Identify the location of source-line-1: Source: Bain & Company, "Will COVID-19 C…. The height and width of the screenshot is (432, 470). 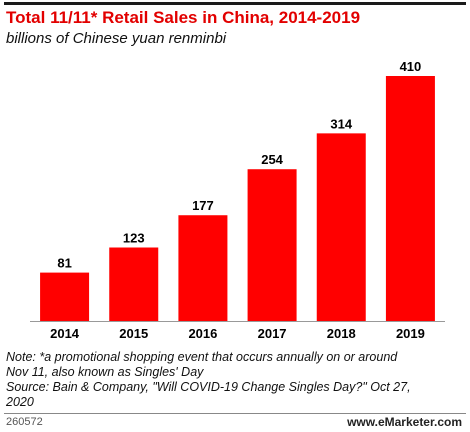
(208, 387).